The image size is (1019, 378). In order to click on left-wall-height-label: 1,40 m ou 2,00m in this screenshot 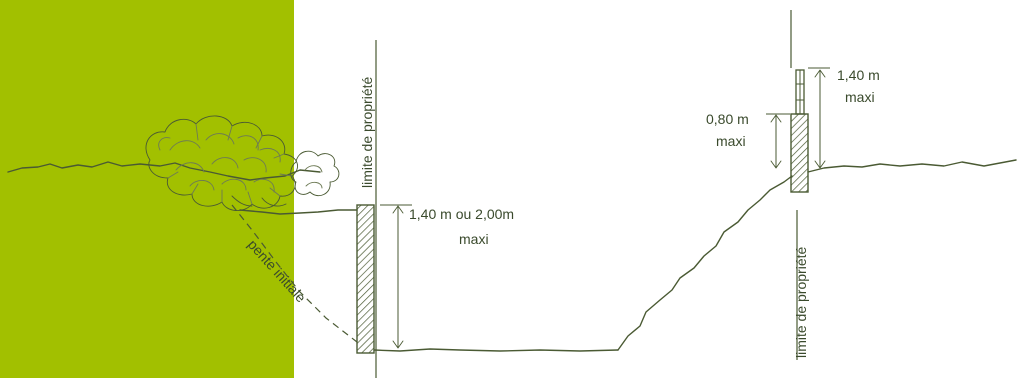, I will do `click(461, 214)`.